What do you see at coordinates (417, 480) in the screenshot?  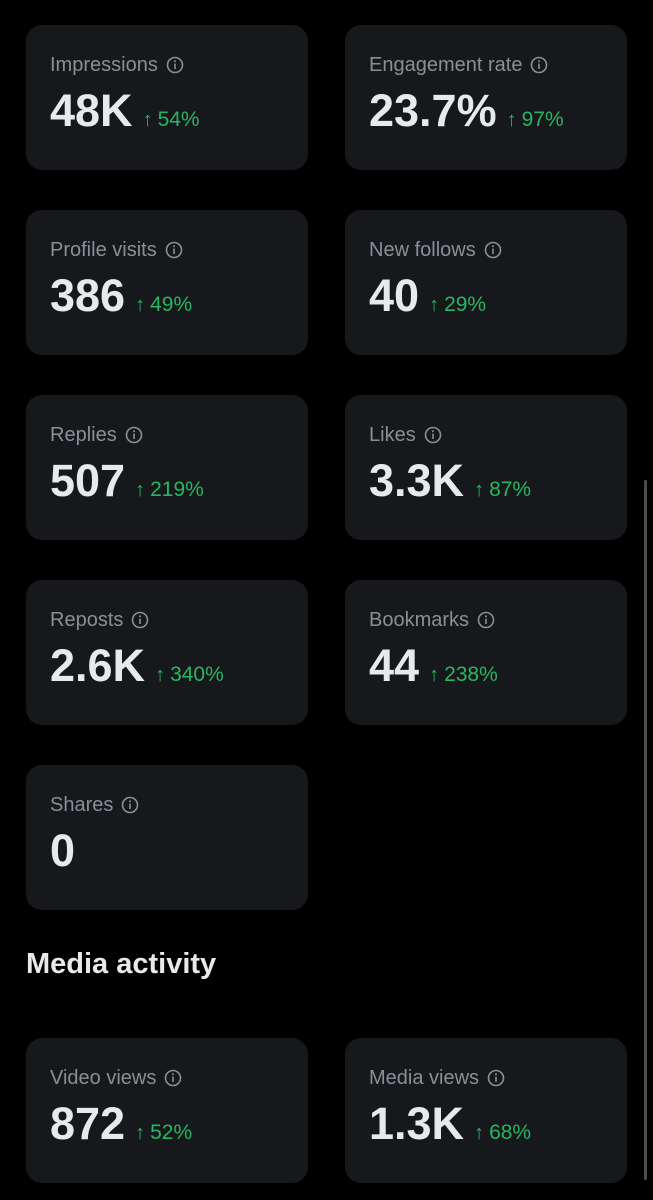 I see `metric-value: 3.3K` at bounding box center [417, 480].